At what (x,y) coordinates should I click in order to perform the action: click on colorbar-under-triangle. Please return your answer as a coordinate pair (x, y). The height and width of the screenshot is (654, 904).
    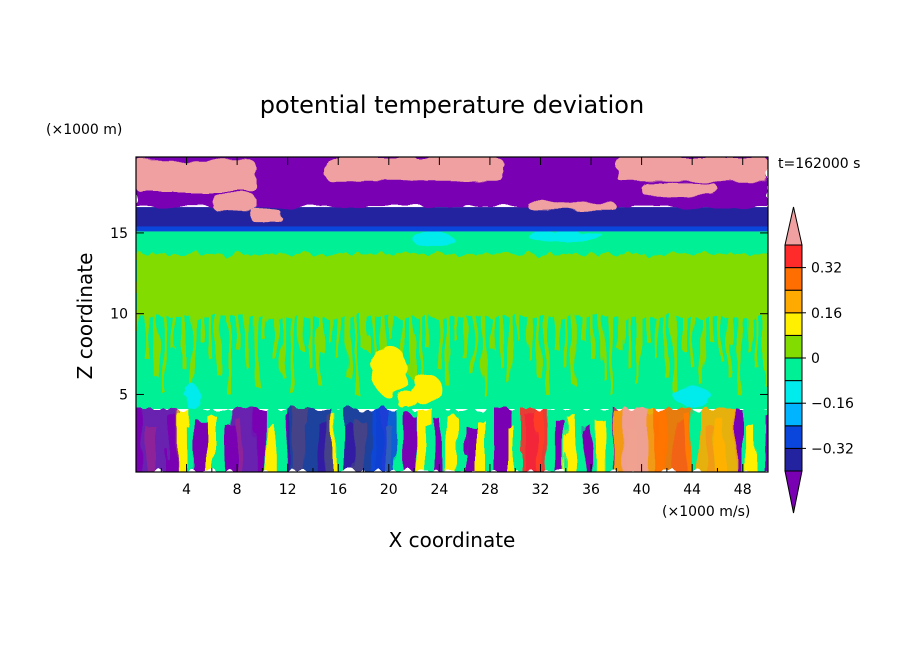
    Looking at the image, I should click on (793, 492).